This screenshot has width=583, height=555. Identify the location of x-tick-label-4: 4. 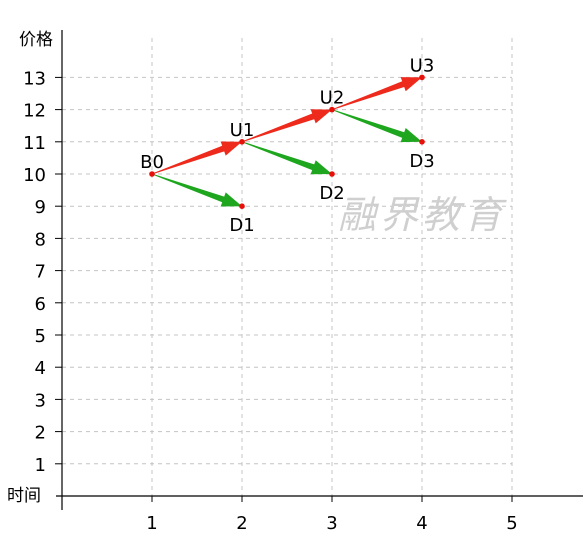
(421, 523).